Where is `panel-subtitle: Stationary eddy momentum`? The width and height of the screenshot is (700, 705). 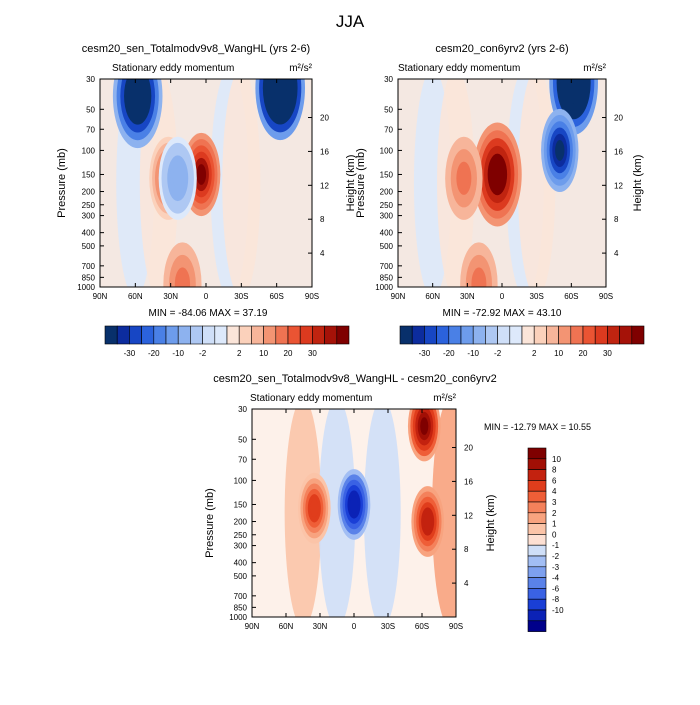
panel-subtitle: Stationary eddy momentum is located at coordinates (459, 68).